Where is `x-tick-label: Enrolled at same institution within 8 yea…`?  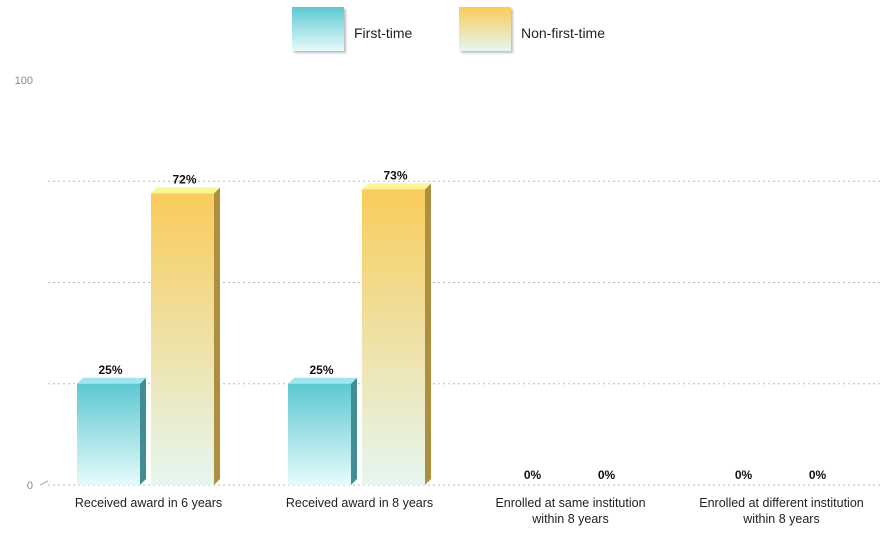
x-tick-label: Enrolled at same institution within 8 yea… is located at coordinates (570, 511).